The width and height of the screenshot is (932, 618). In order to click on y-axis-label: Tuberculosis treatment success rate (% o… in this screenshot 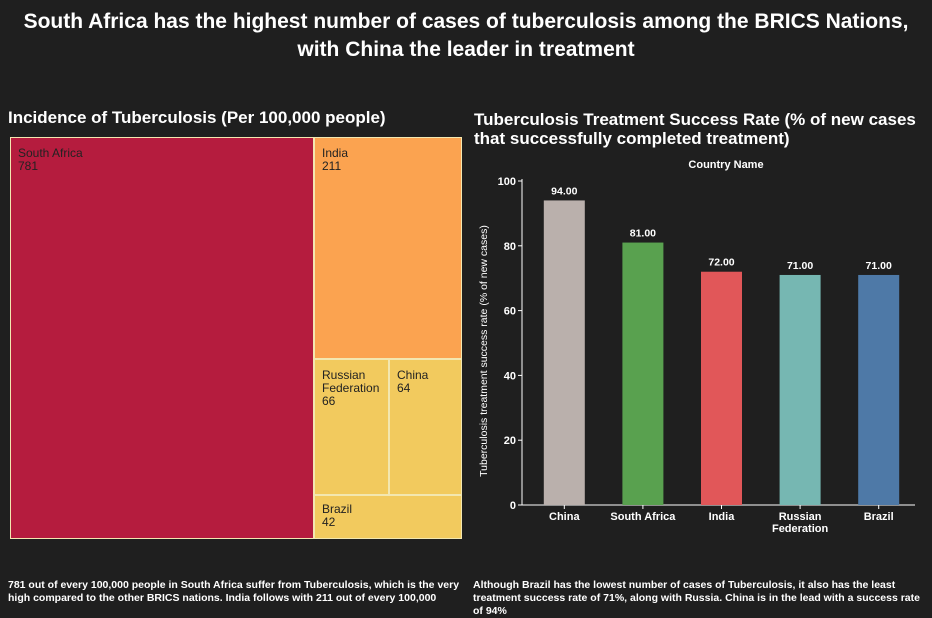, I will do `click(484, 351)`.